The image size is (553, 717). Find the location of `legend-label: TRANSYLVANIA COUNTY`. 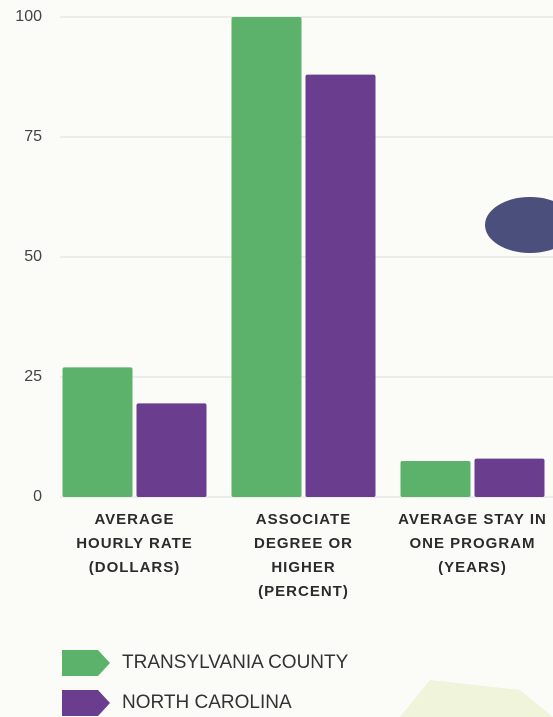

legend-label: TRANSYLVANIA COUNTY is located at coordinates (235, 662).